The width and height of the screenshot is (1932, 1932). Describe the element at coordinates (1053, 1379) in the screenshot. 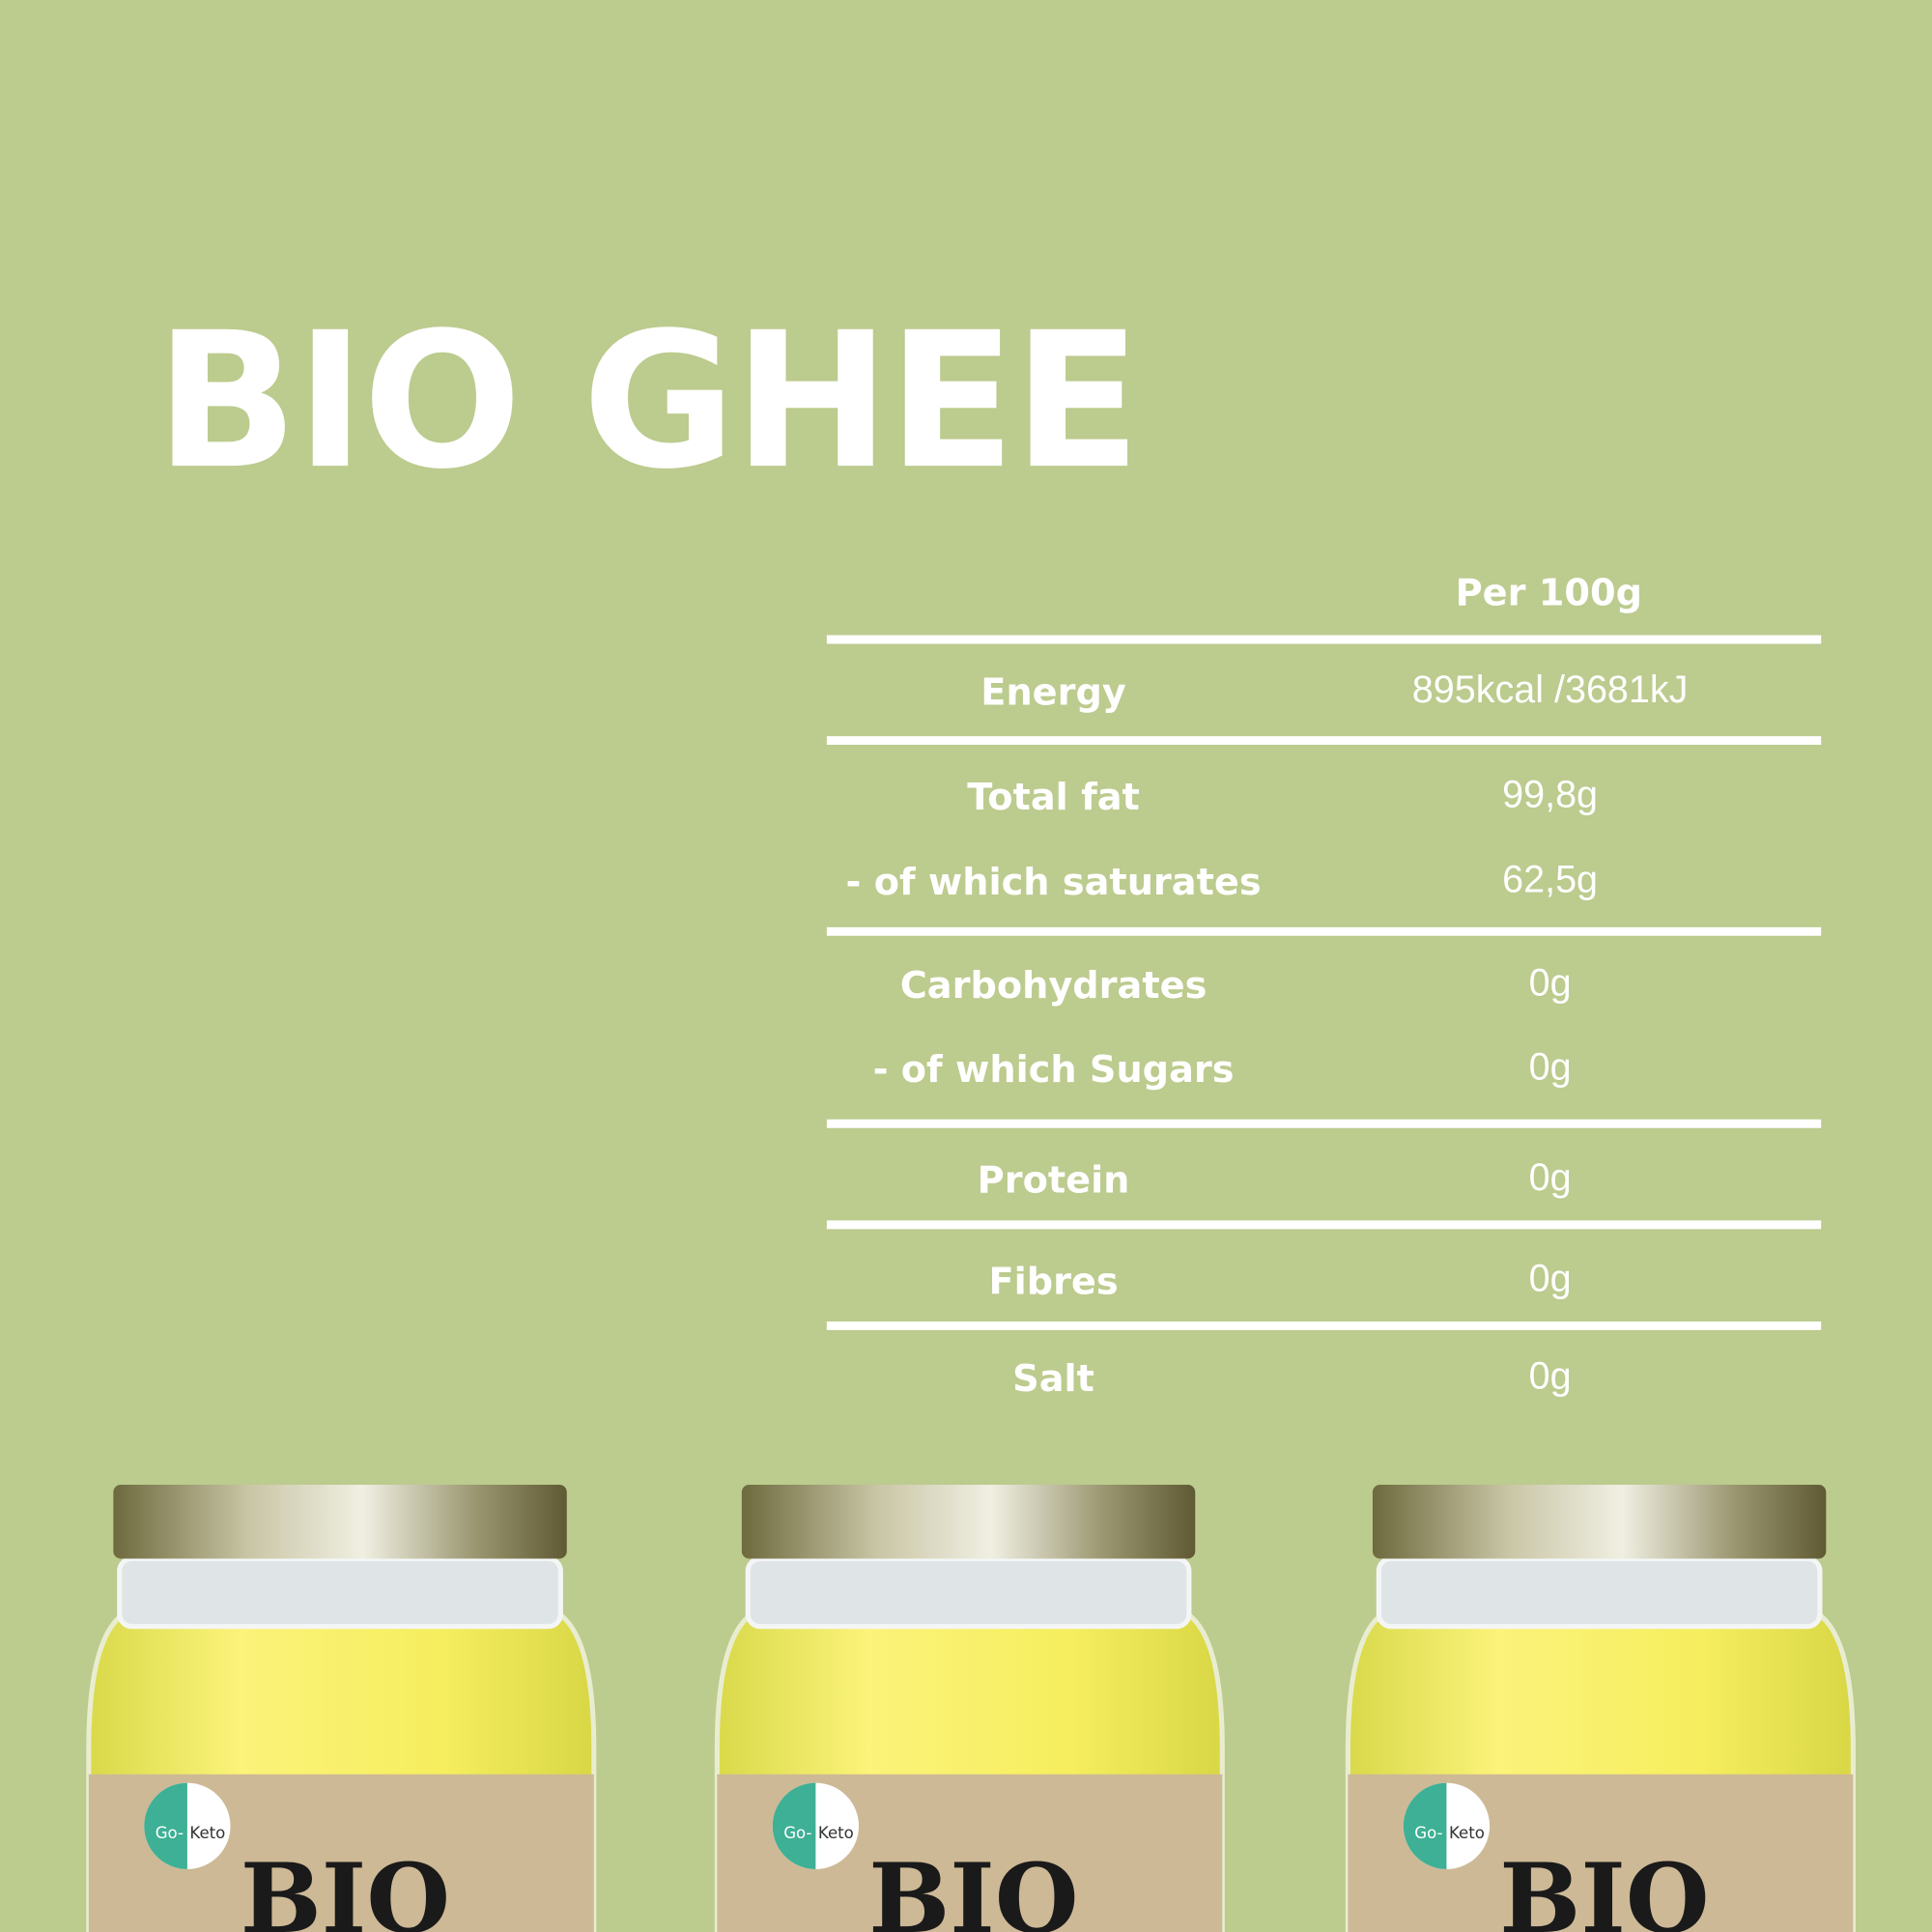

I see `row-label: Salt` at that location.